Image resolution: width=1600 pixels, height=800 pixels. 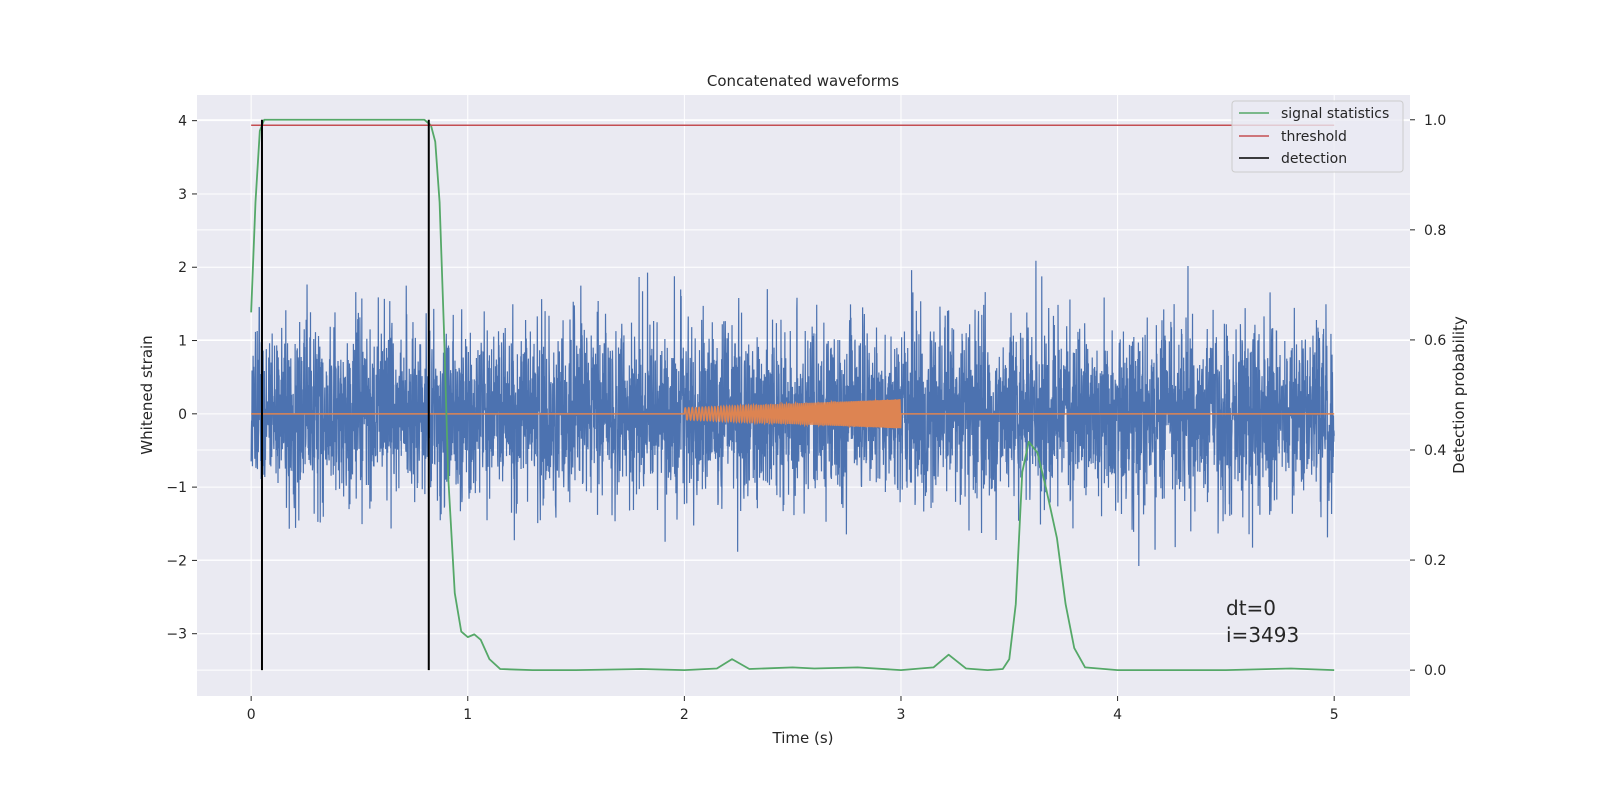 I want to click on y-axis-label-left: Whitened strain, so click(x=147, y=394).